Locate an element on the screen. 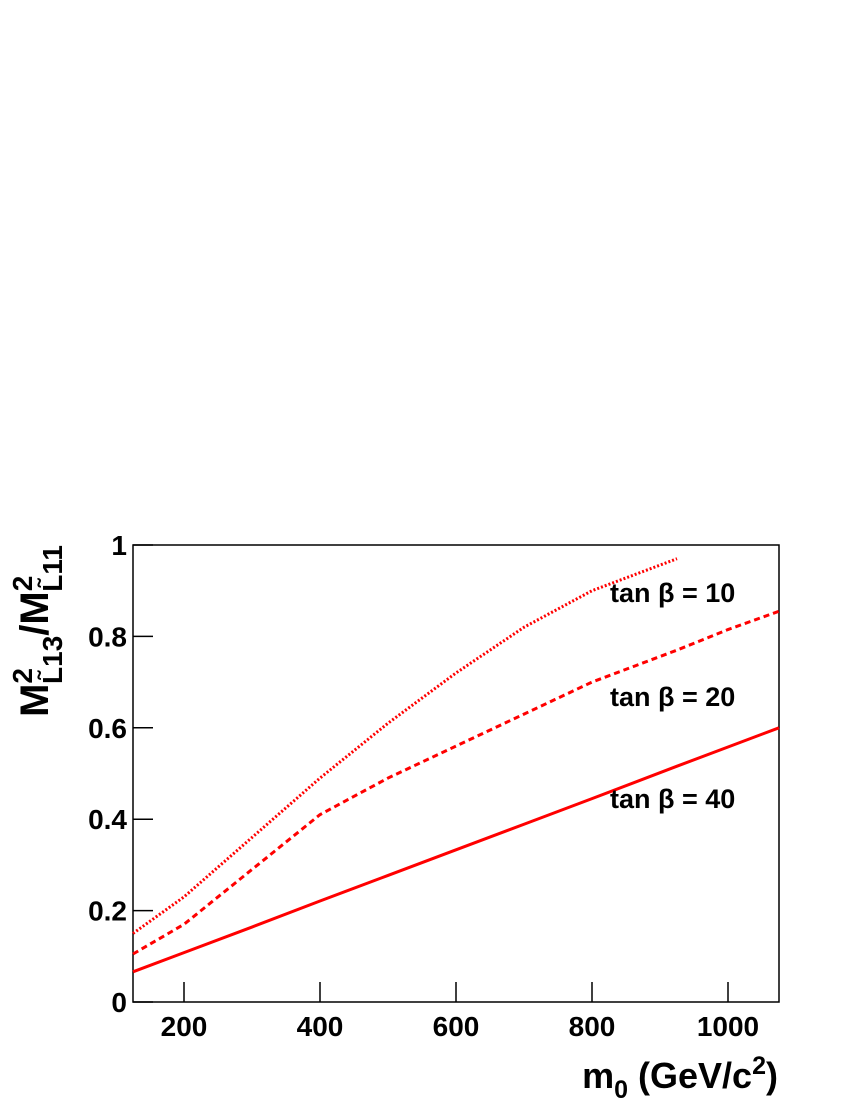 This screenshot has height=1105, width=850. y-axis-title: M2L̃13/M2L̃11 is located at coordinates (37, 631).